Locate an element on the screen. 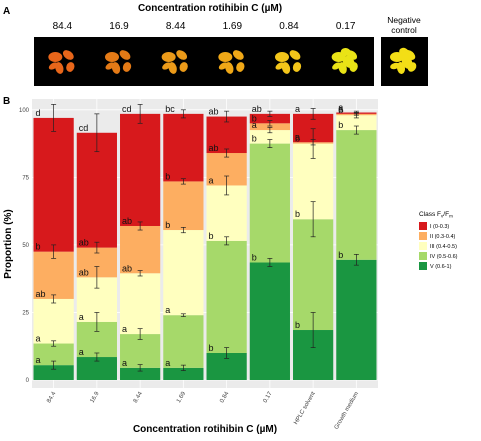 This screenshot has height=441, width=481. concentration-label: 0.17 is located at coordinates (346, 26).